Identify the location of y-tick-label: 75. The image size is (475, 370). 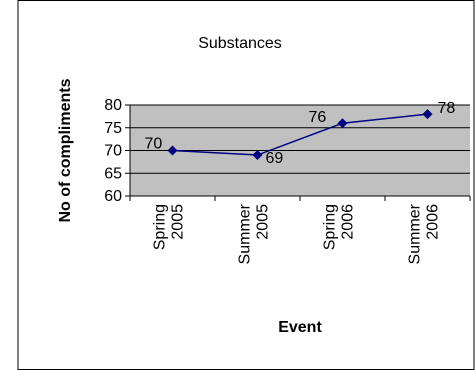
(113, 128).